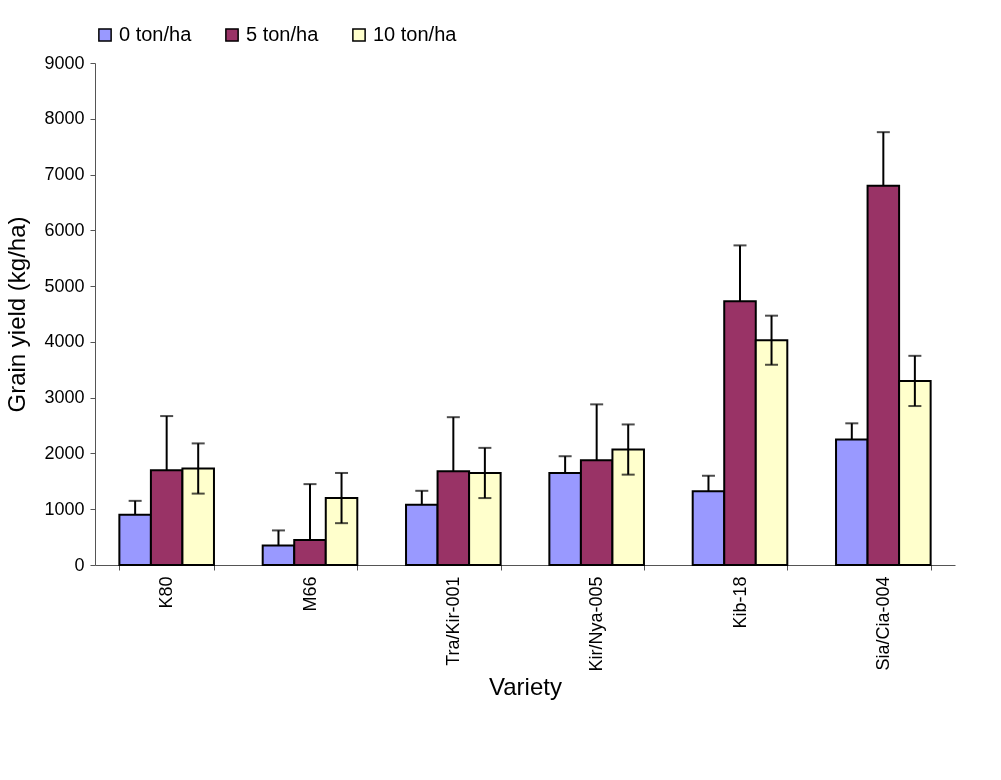 This screenshot has width=1001, height=780. Describe the element at coordinates (64, 285) in the screenshot. I see `y-tick-label: 5000` at that location.